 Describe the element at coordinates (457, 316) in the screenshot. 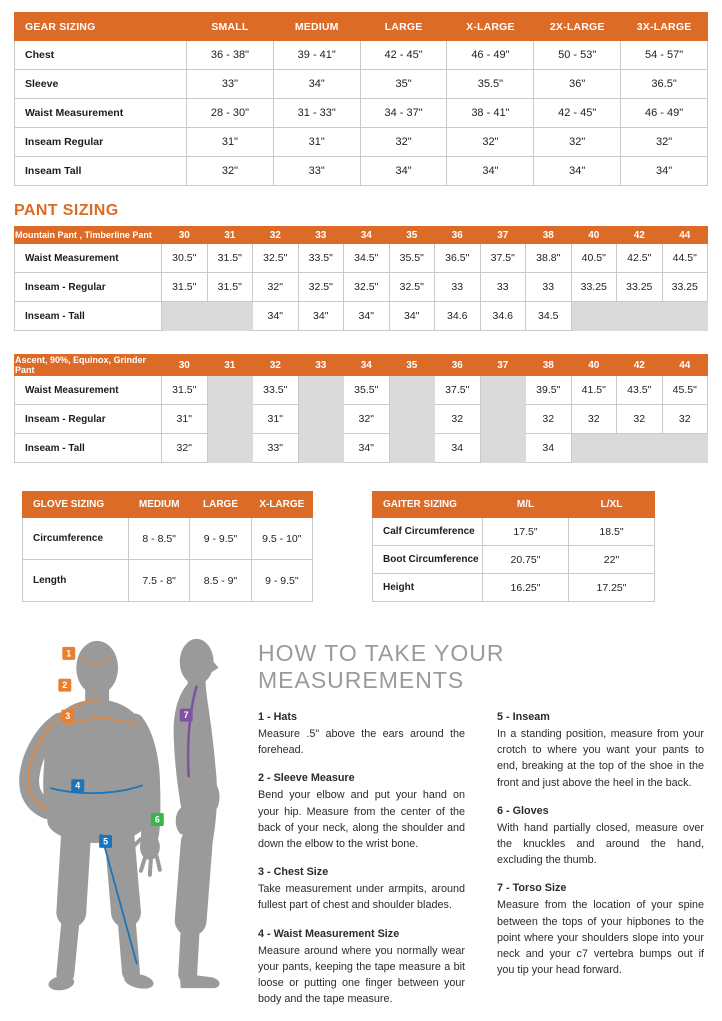

I see `size-value-cell: 34.6` at that location.